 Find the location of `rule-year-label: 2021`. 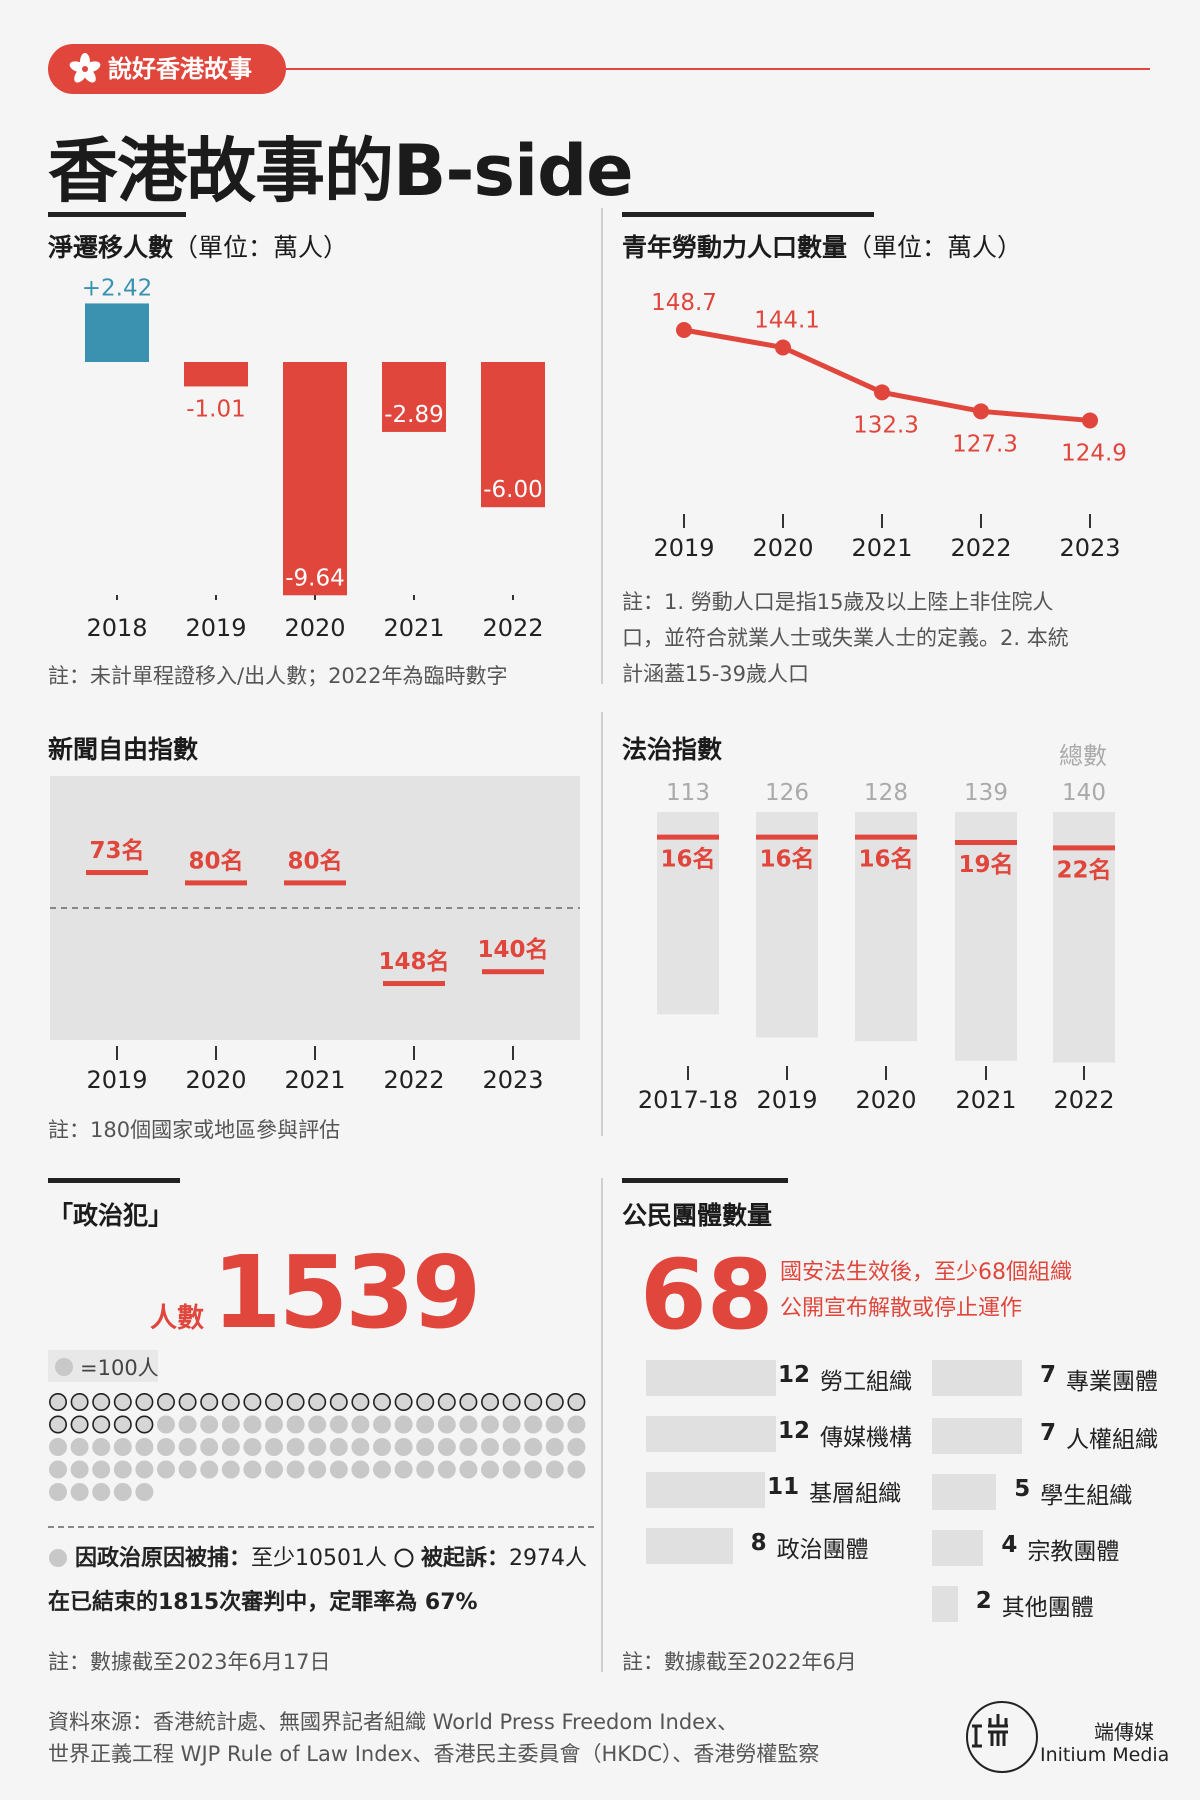

rule-year-label: 2021 is located at coordinates (985, 1100).